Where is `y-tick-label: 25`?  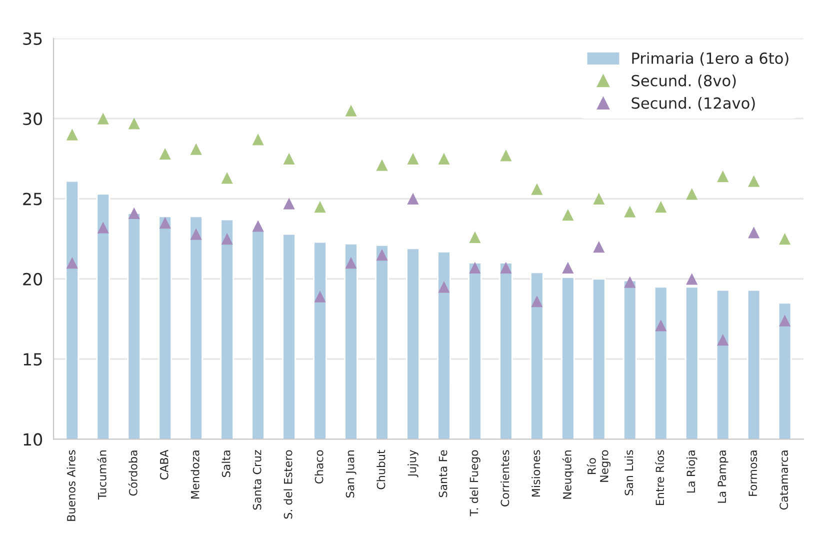
y-tick-label: 25 is located at coordinates (32, 199).